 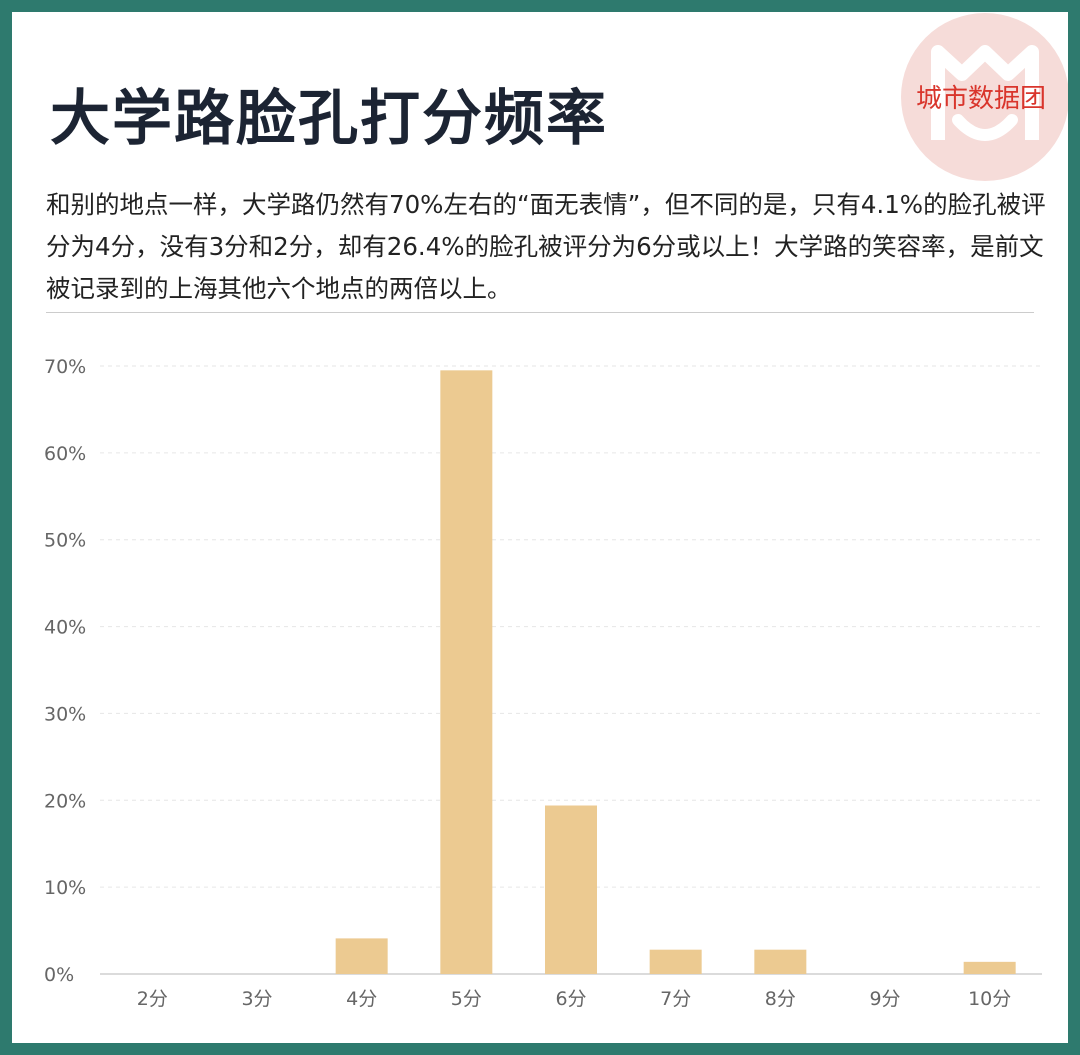 I want to click on brand-logo-icon, so click(x=984, y=97).